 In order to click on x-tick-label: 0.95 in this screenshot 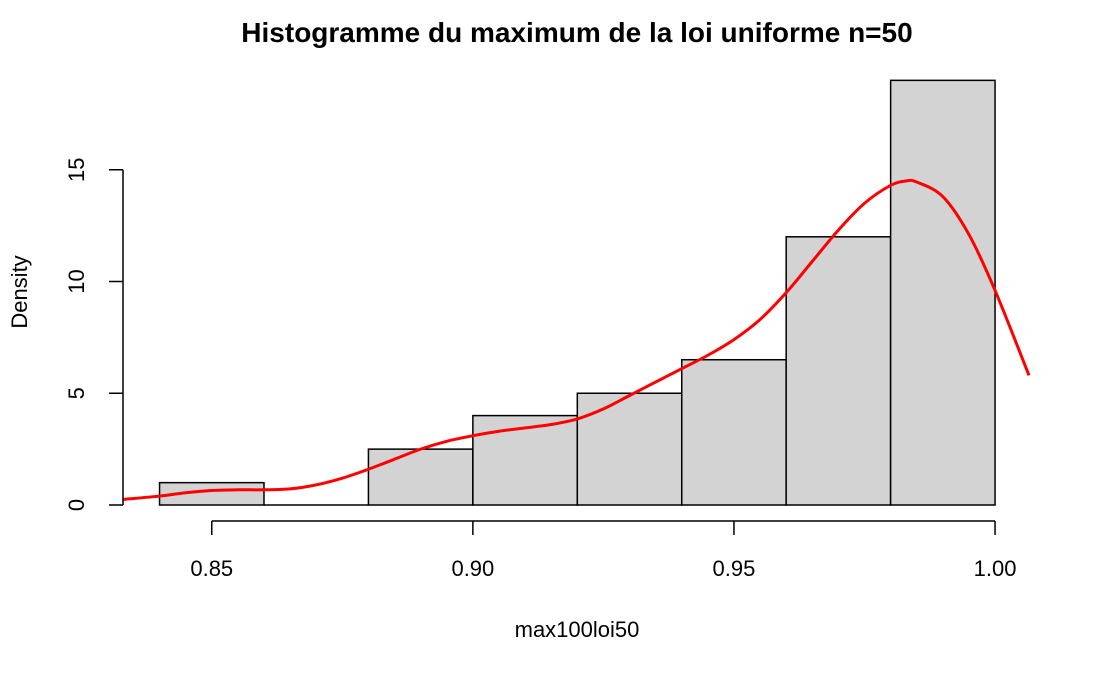, I will do `click(734, 568)`.